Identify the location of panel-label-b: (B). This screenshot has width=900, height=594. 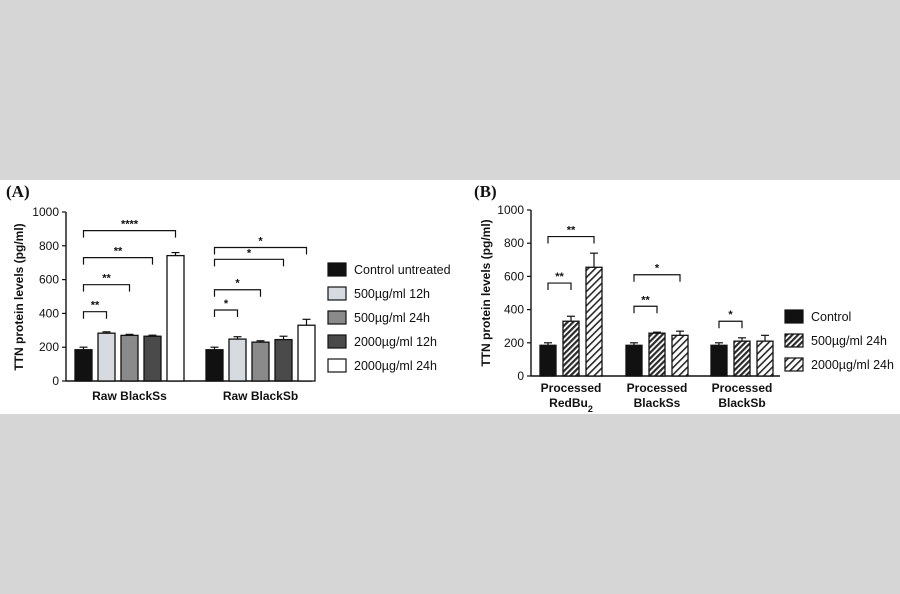
(485, 191).